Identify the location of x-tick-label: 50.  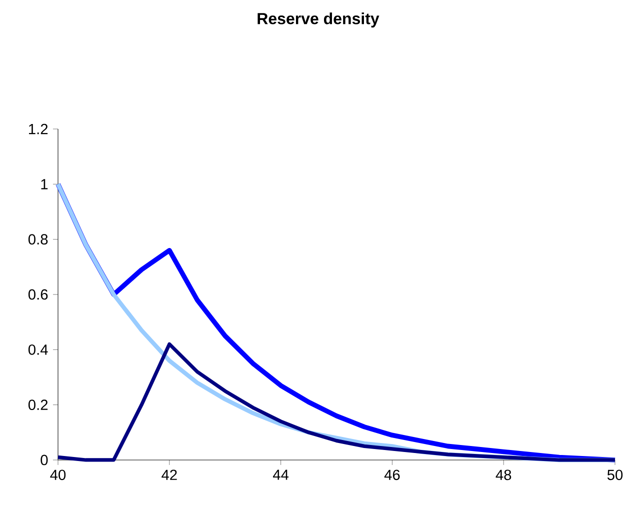
(615, 475).